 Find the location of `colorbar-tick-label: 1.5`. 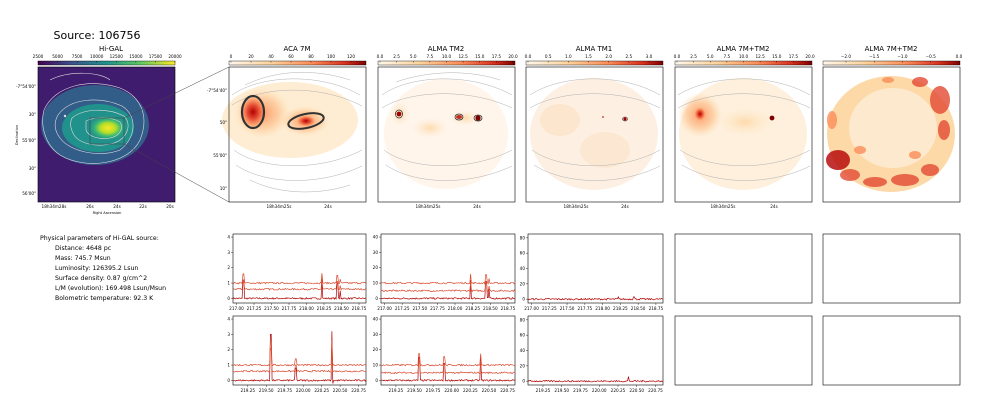

colorbar-tick-label: 1.5 is located at coordinates (588, 56).